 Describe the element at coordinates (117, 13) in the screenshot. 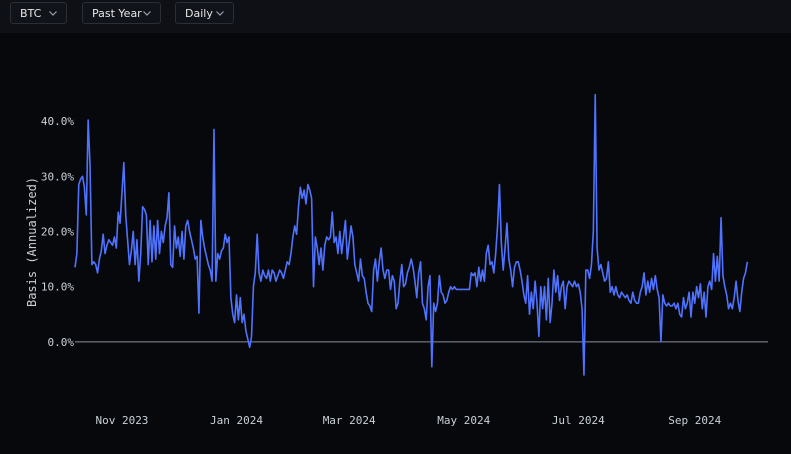

I see `range-dropdown-label: Past Year` at that location.